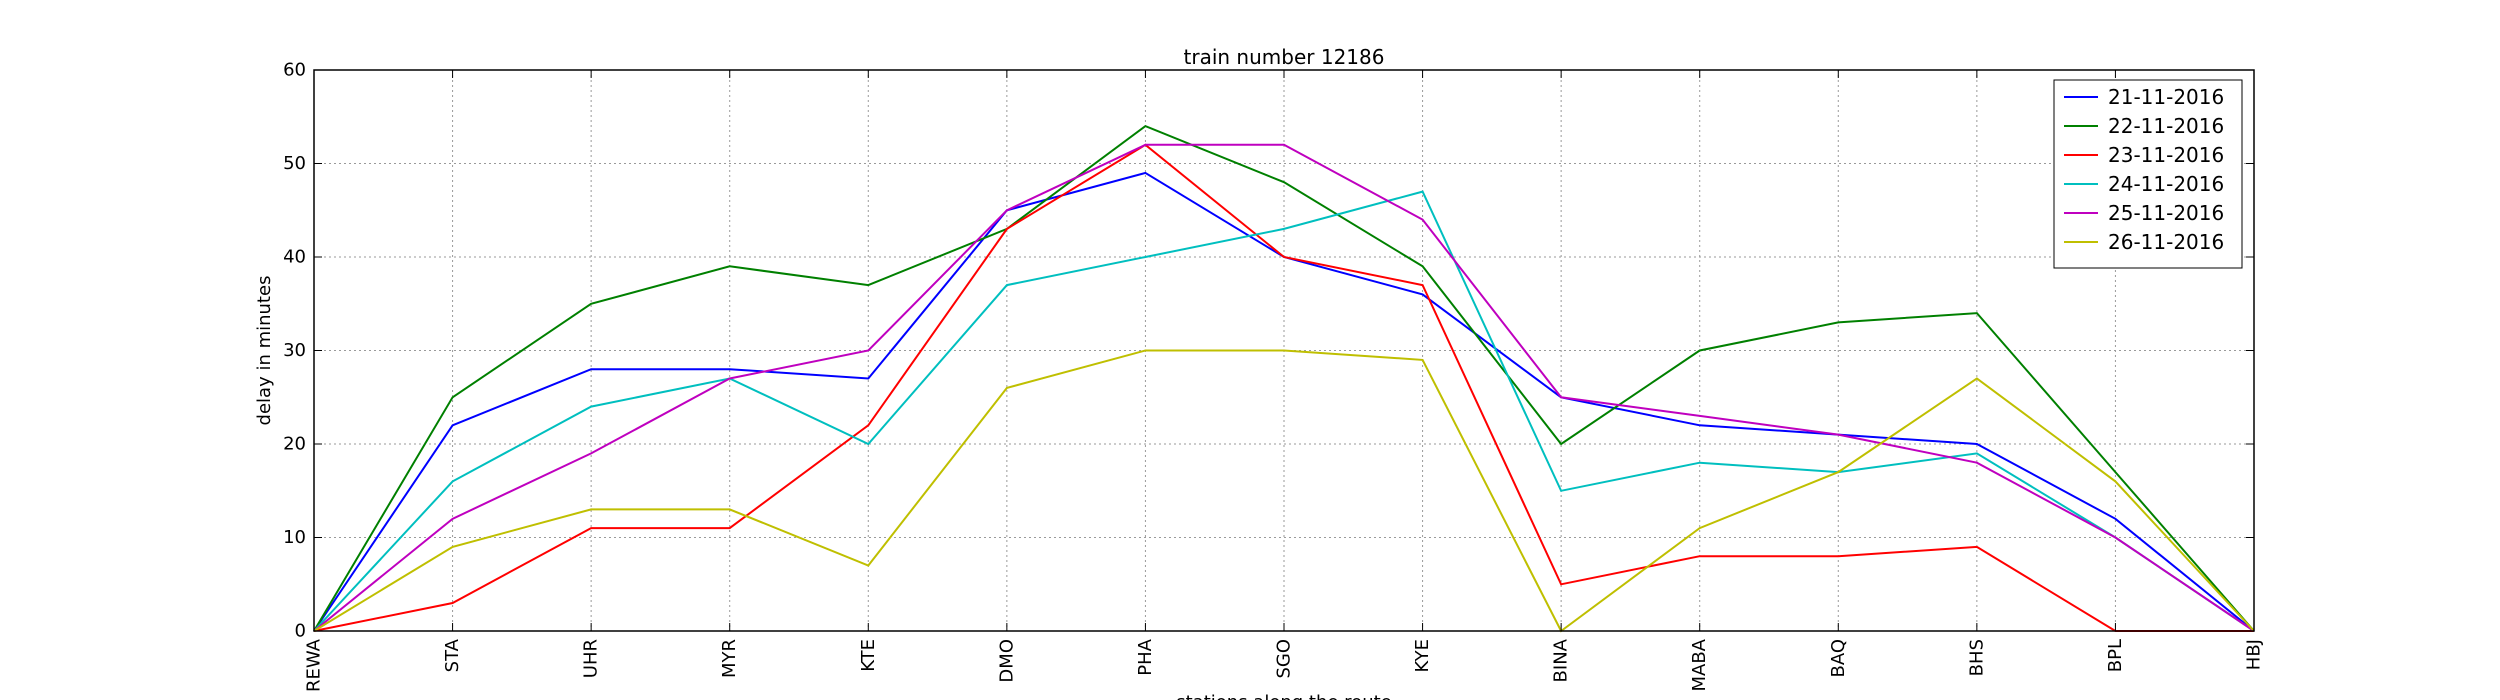 This screenshot has width=2500, height=700. I want to click on x-tick-label: BINA, so click(1561, 660).